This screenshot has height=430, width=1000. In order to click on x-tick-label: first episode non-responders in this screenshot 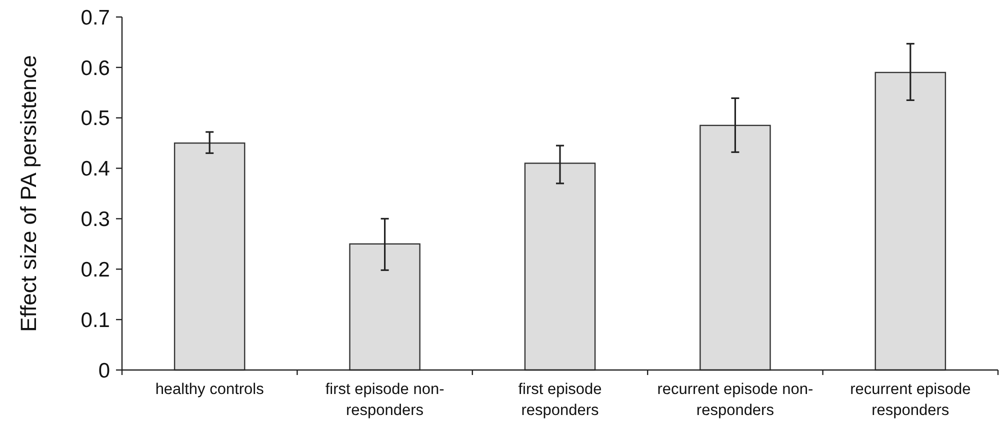, I will do `click(384, 400)`.